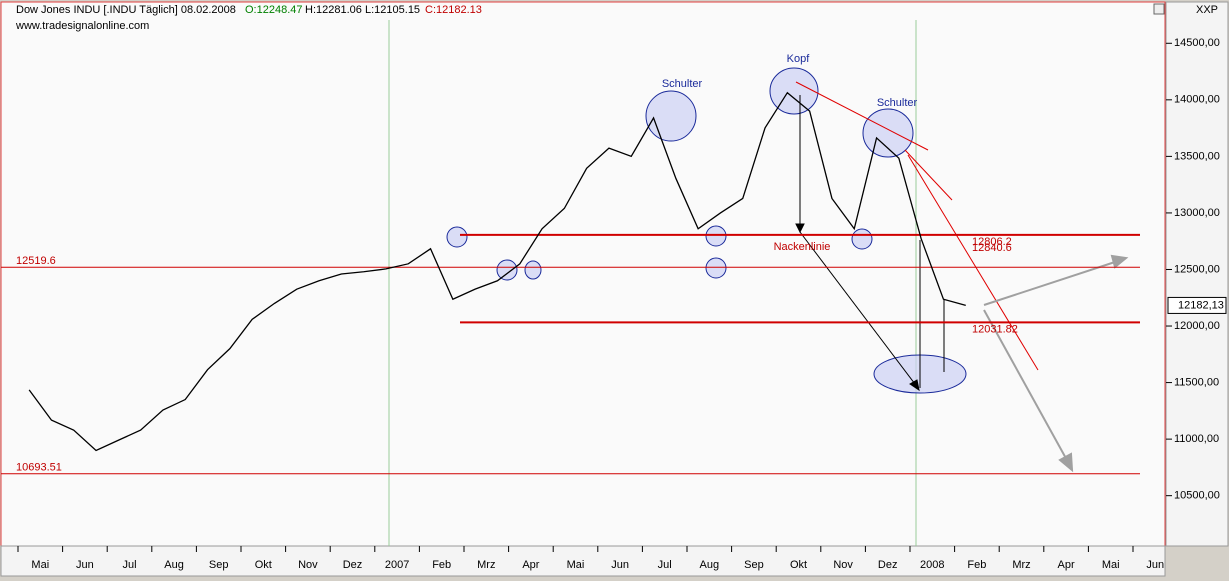 Image resolution: width=1229 pixels, height=581 pixels. I want to click on source: www.tradesignalonline.com, so click(82, 26).